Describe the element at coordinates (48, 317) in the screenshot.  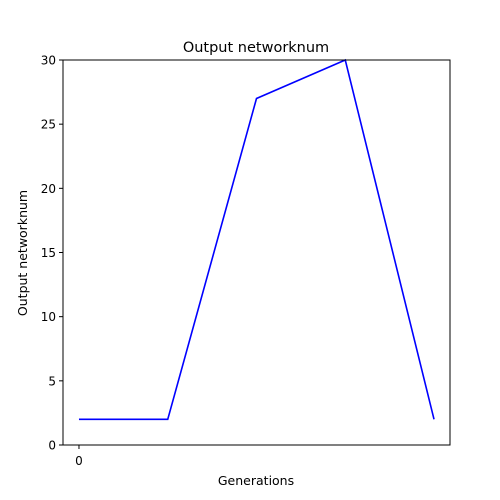
I see `y-tick-label: 10` at that location.